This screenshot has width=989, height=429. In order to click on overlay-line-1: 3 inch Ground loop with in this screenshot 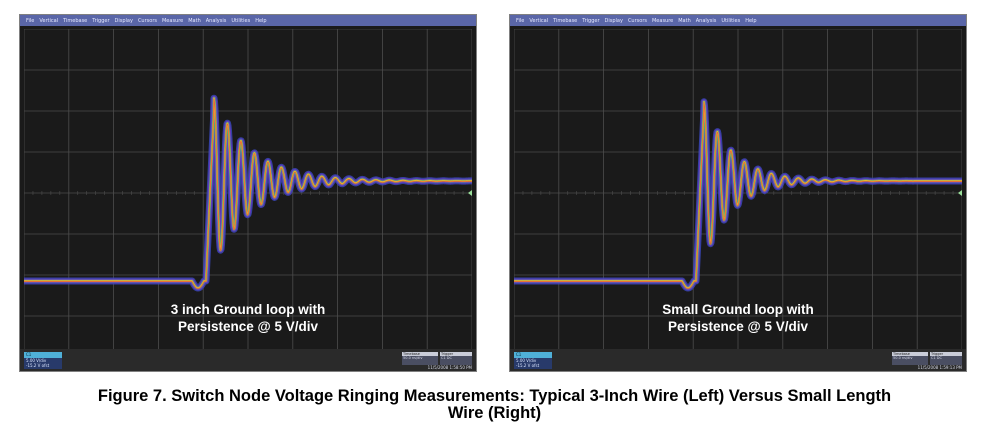, I will do `click(248, 309)`.